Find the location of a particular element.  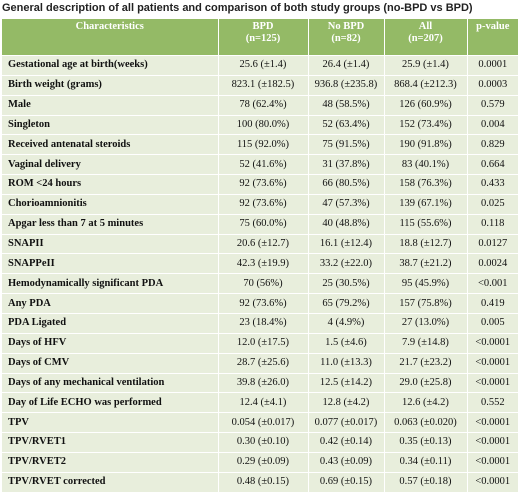

cell-p-value: 0.0003 is located at coordinates (492, 85).